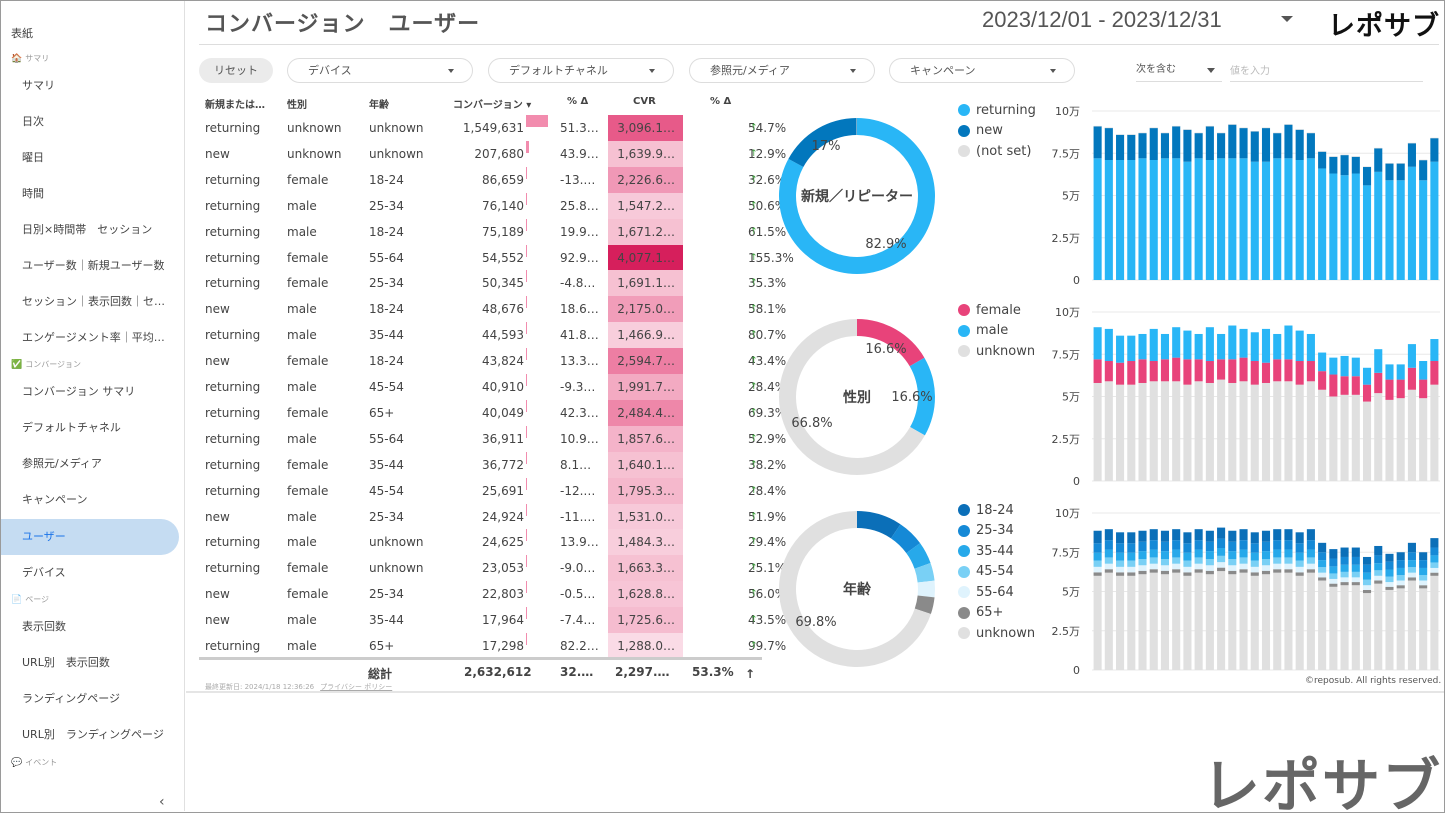 This screenshot has width=1445, height=823. What do you see at coordinates (503, 568) in the screenshot?
I see `cell-conversions: 23,053` at bounding box center [503, 568].